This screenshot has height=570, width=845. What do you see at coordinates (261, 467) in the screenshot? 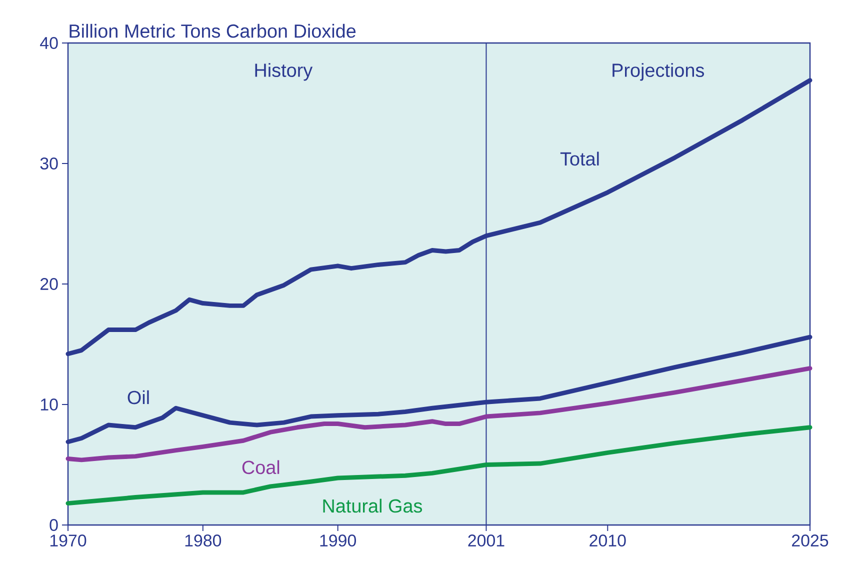
I see `series-label: Coal` at bounding box center [261, 467].